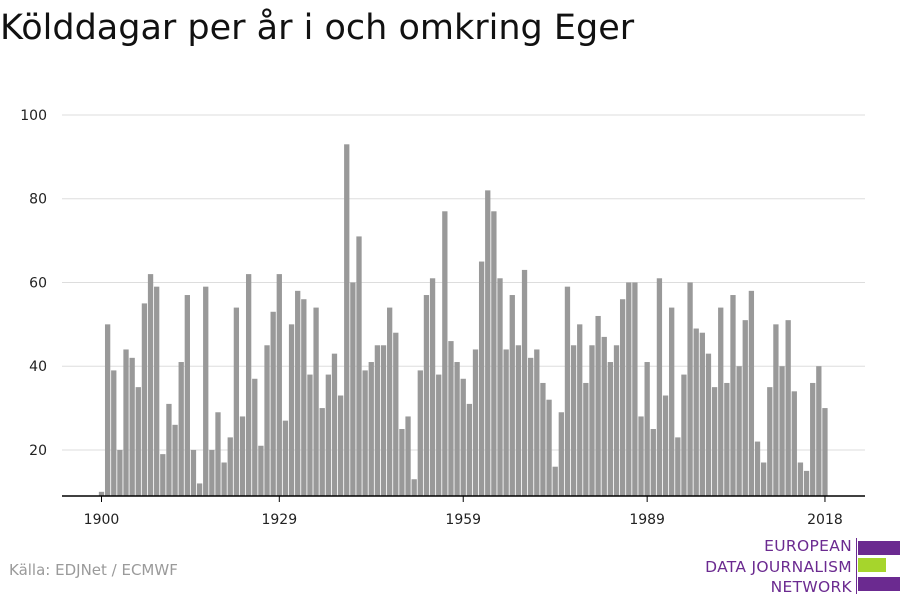 The image size is (900, 600). What do you see at coordinates (776, 410) in the screenshot?
I see `bar-2010` at bounding box center [776, 410].